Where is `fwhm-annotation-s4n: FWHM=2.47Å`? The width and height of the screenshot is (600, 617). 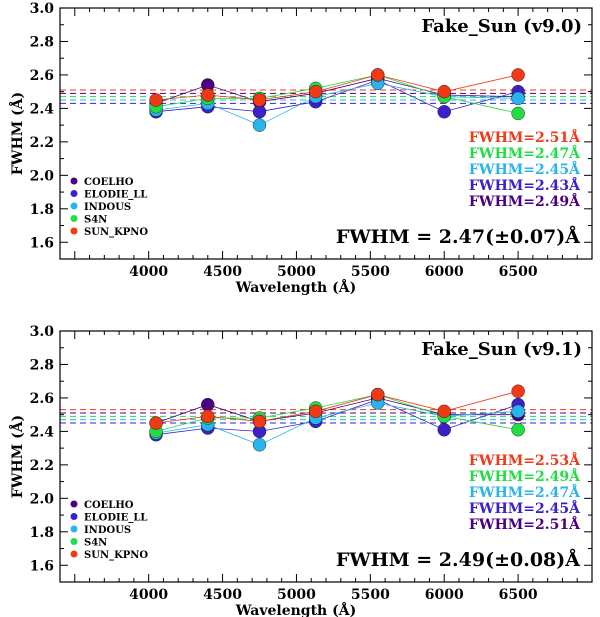
fwhm-annotation-s4n: FWHM=2.47Å is located at coordinates (525, 153).